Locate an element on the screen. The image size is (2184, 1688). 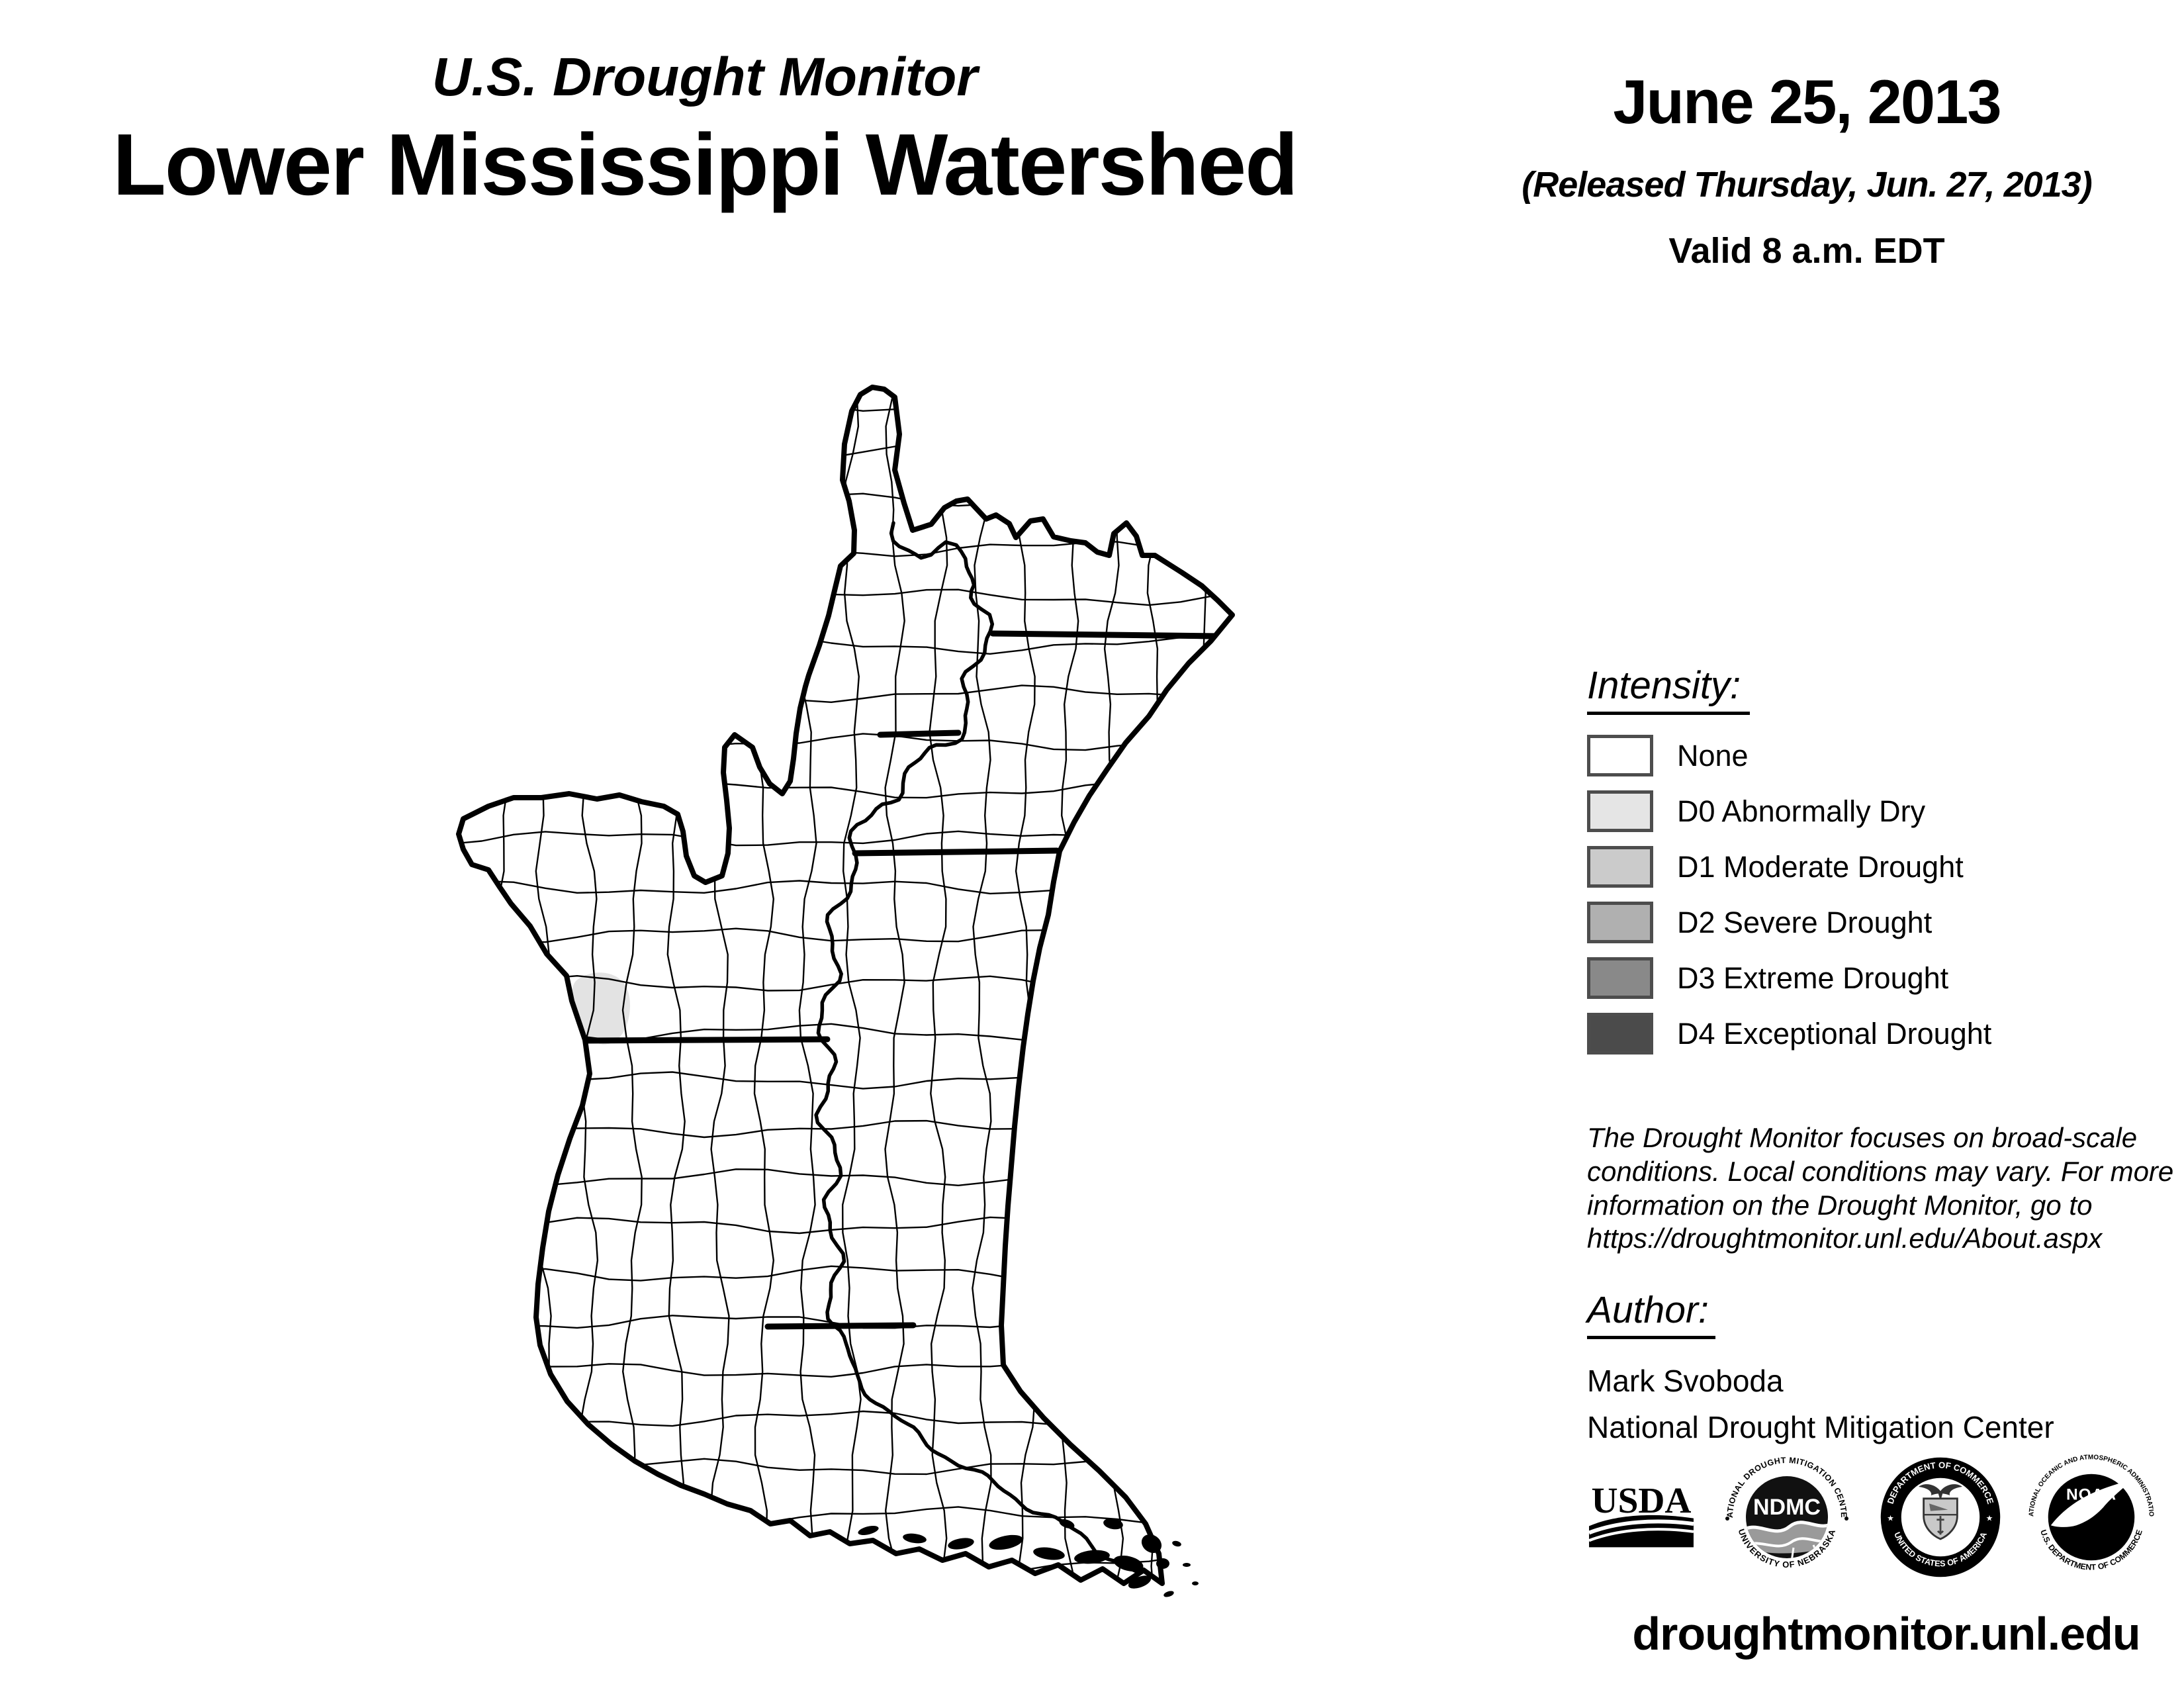
legend-row-d0: D0 Abnormally Dry is located at coordinates (1789, 811).